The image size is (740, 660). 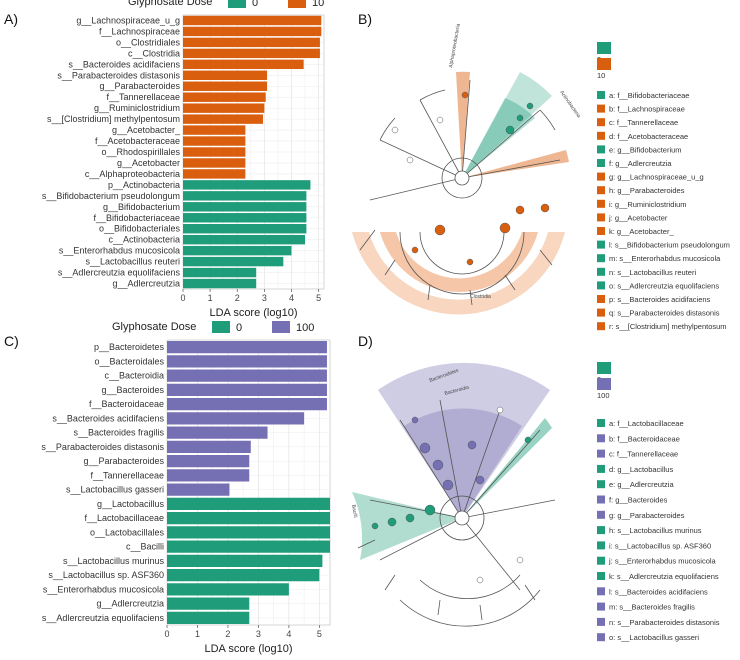 I want to click on bar-label: o__Clostridiales, so click(x=148, y=42).